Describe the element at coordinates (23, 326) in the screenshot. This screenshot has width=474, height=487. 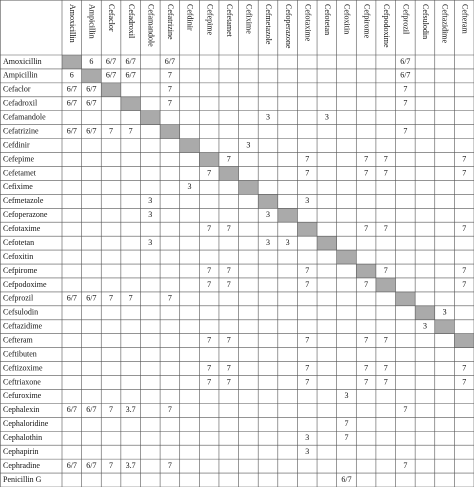
I see `row-label: Ceftazidime` at that location.